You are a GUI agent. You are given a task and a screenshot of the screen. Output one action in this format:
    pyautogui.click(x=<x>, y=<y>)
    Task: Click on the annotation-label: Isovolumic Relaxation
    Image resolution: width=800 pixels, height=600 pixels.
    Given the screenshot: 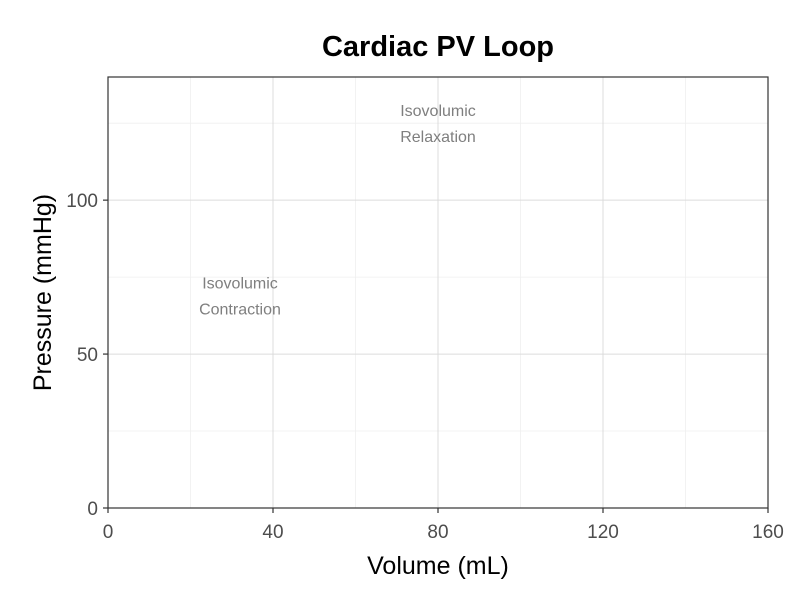 What is the action you would take?
    pyautogui.click(x=438, y=124)
    